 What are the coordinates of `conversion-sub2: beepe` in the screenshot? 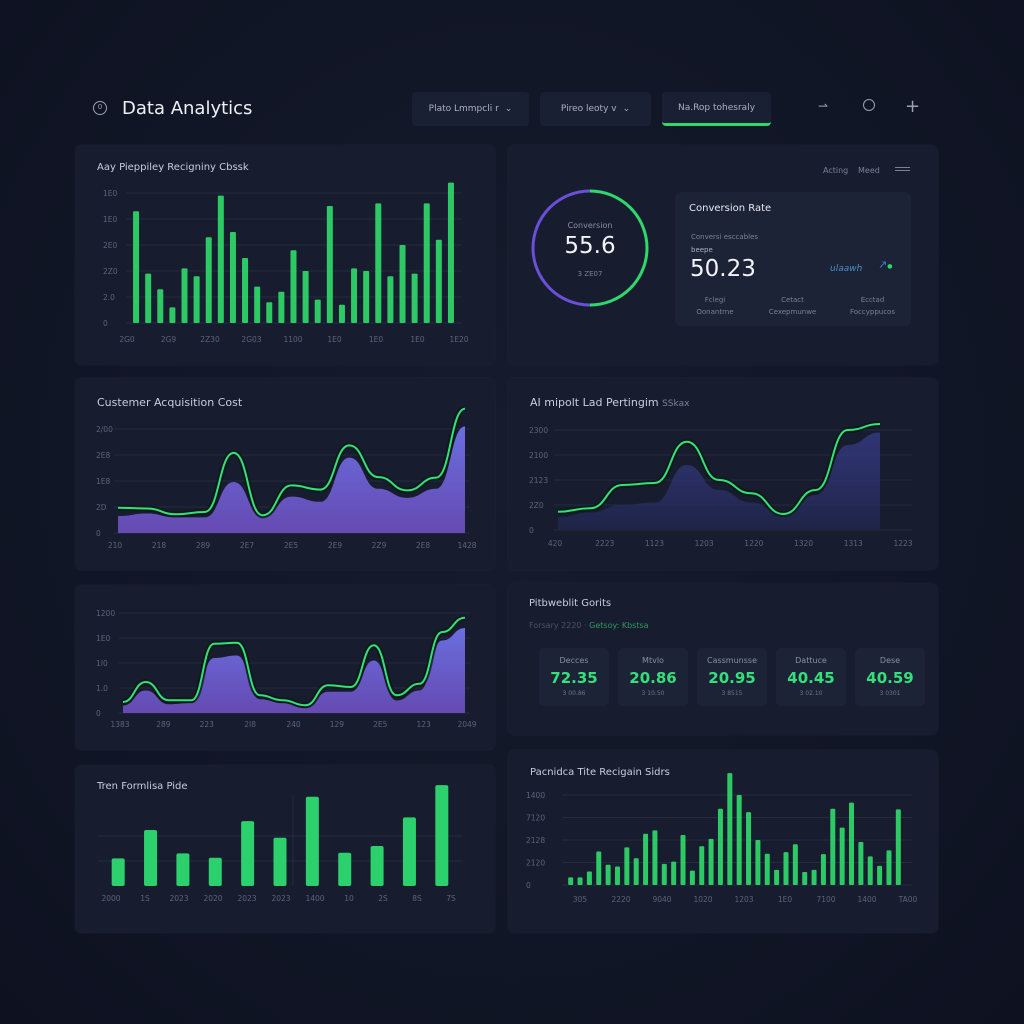 It's located at (702, 250).